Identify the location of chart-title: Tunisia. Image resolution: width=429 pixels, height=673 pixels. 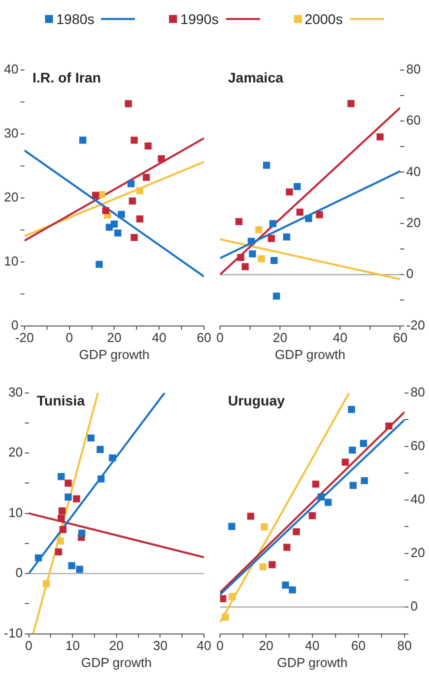
(60, 400).